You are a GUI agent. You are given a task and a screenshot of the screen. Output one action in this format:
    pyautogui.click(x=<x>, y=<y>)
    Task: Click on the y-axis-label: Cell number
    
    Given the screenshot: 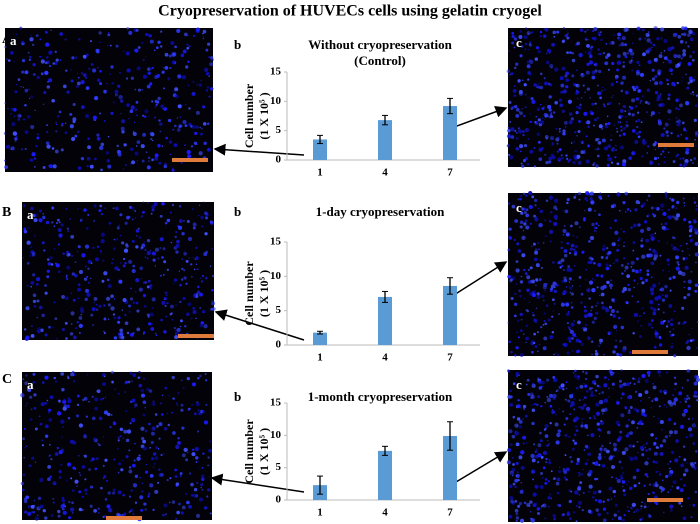 What is the action you would take?
    pyautogui.click(x=249, y=451)
    